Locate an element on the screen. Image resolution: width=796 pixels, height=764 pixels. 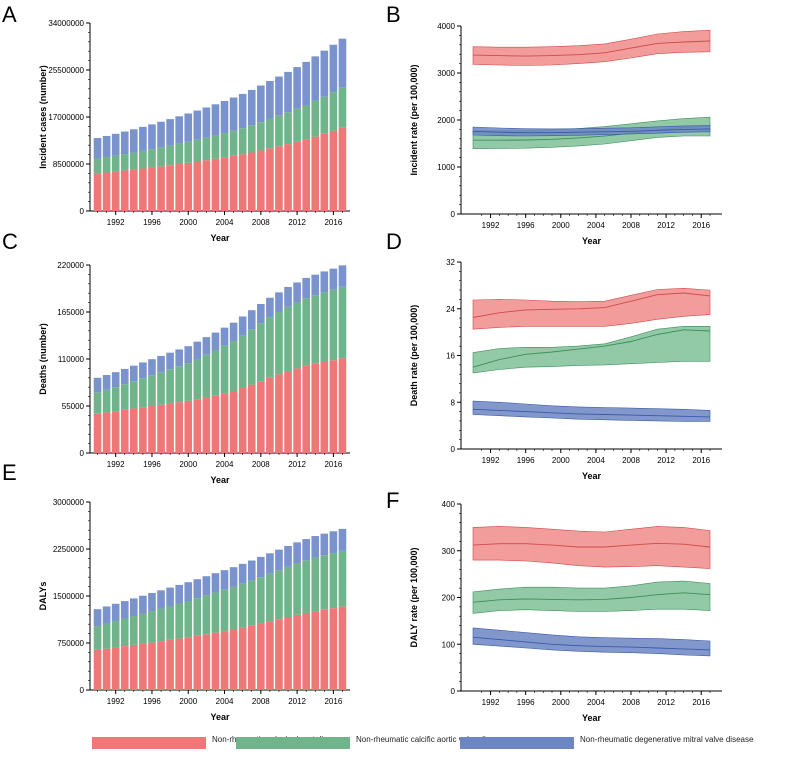
x-tick-label: 1992 is located at coordinates (491, 460).